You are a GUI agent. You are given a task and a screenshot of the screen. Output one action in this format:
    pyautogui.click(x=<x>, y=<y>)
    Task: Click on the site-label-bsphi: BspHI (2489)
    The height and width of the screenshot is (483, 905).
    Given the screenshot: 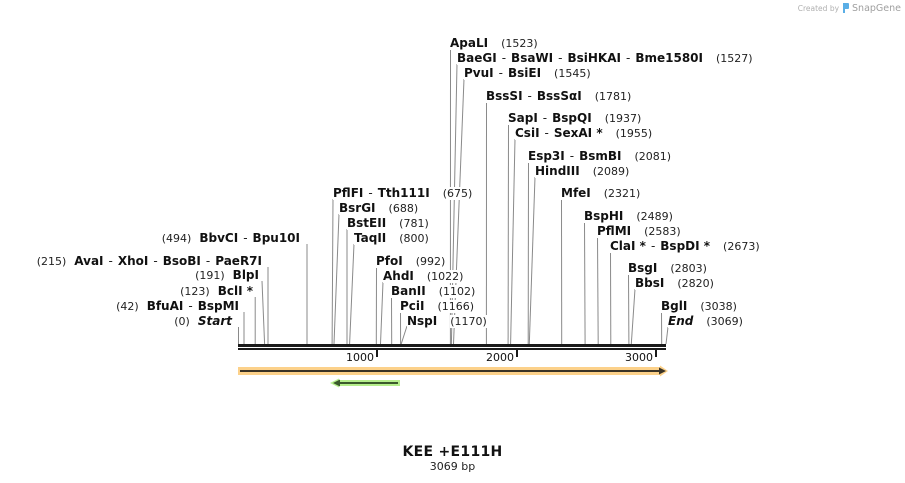 What is the action you would take?
    pyautogui.click(x=628, y=215)
    